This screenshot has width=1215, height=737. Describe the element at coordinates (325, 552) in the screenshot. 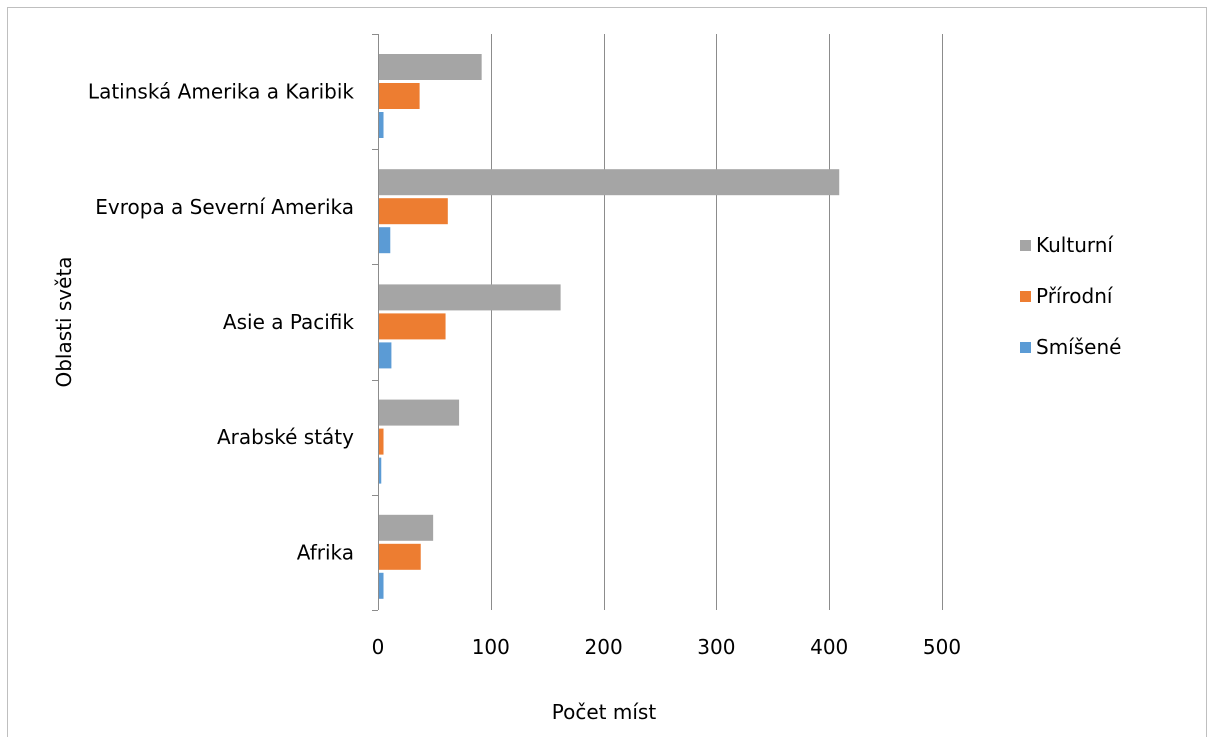

I see `category-label: Afrika` at that location.